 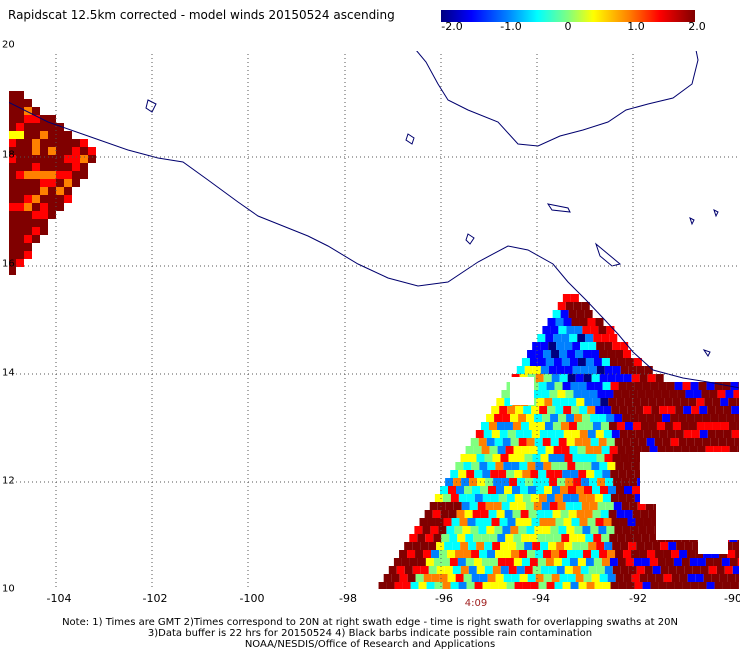 What do you see at coordinates (636, 26) in the screenshot?
I see `colorbar-tick-label: 1.0` at bounding box center [636, 26].